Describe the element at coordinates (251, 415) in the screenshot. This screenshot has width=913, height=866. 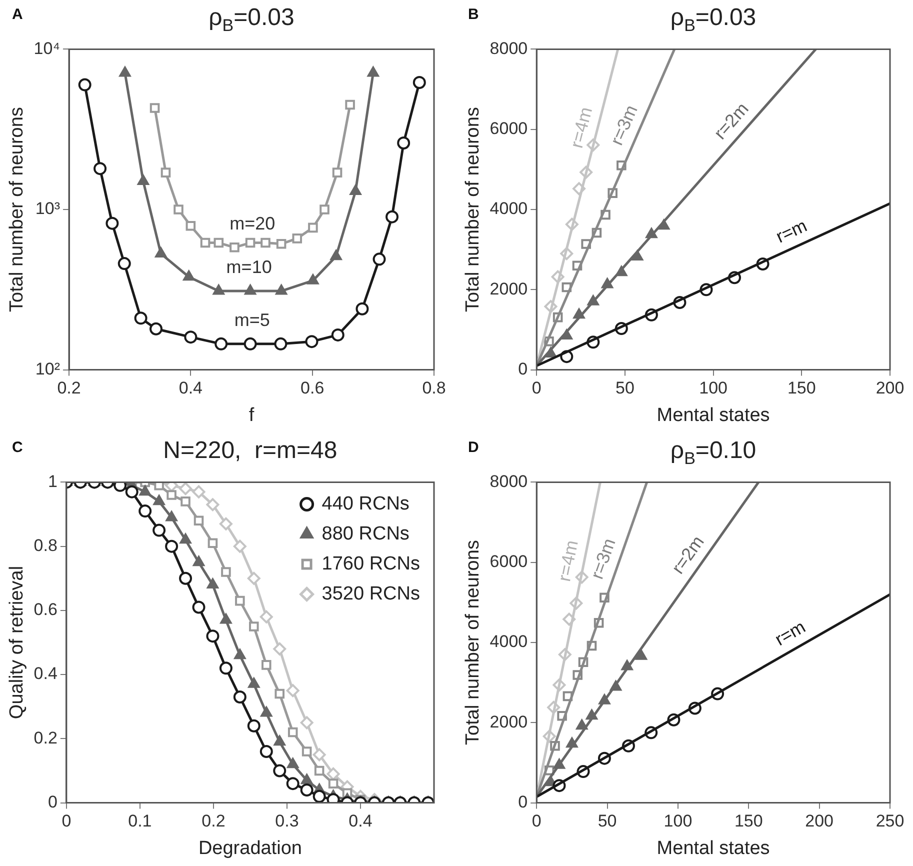
I see `x-axis-title: f` at that location.